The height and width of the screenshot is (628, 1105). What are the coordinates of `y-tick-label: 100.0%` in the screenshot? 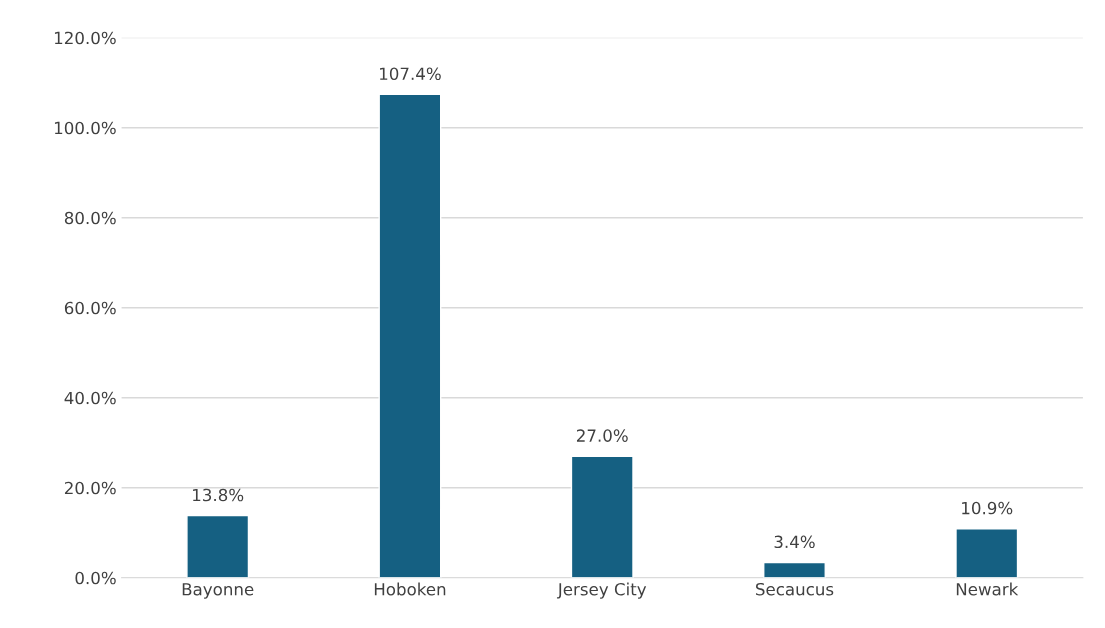 It's located at (85, 128).